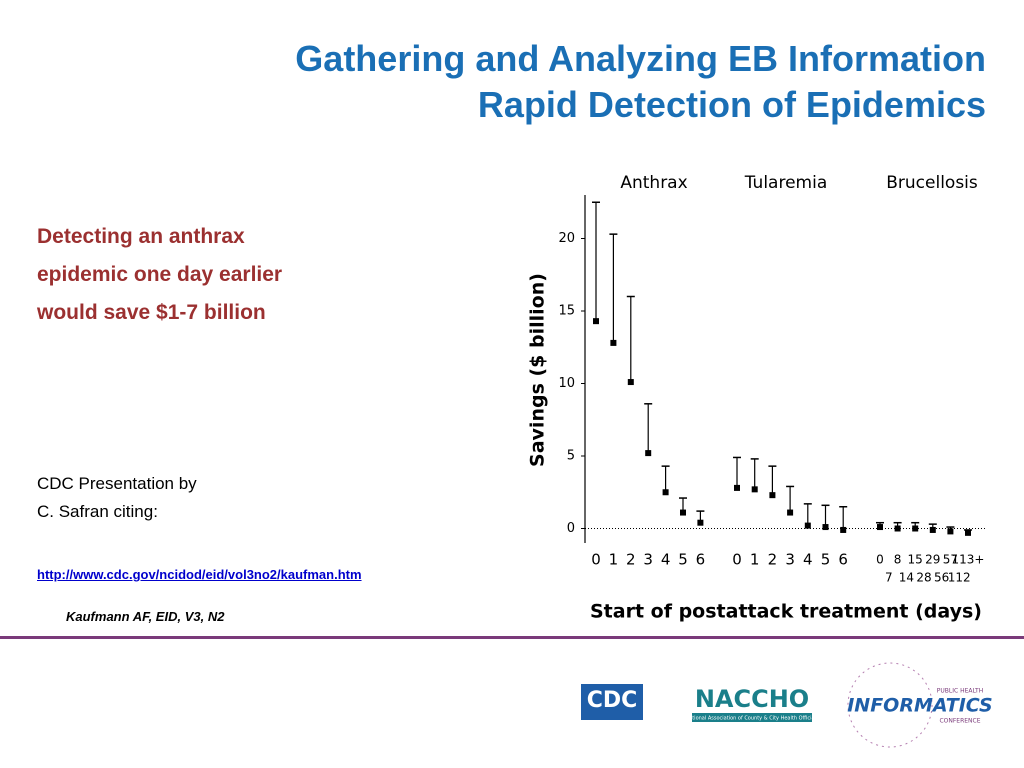 This screenshot has height=768, width=1024. What do you see at coordinates (960, 691) in the screenshot?
I see `phi-top: PUBLIC HEALTH` at bounding box center [960, 691].